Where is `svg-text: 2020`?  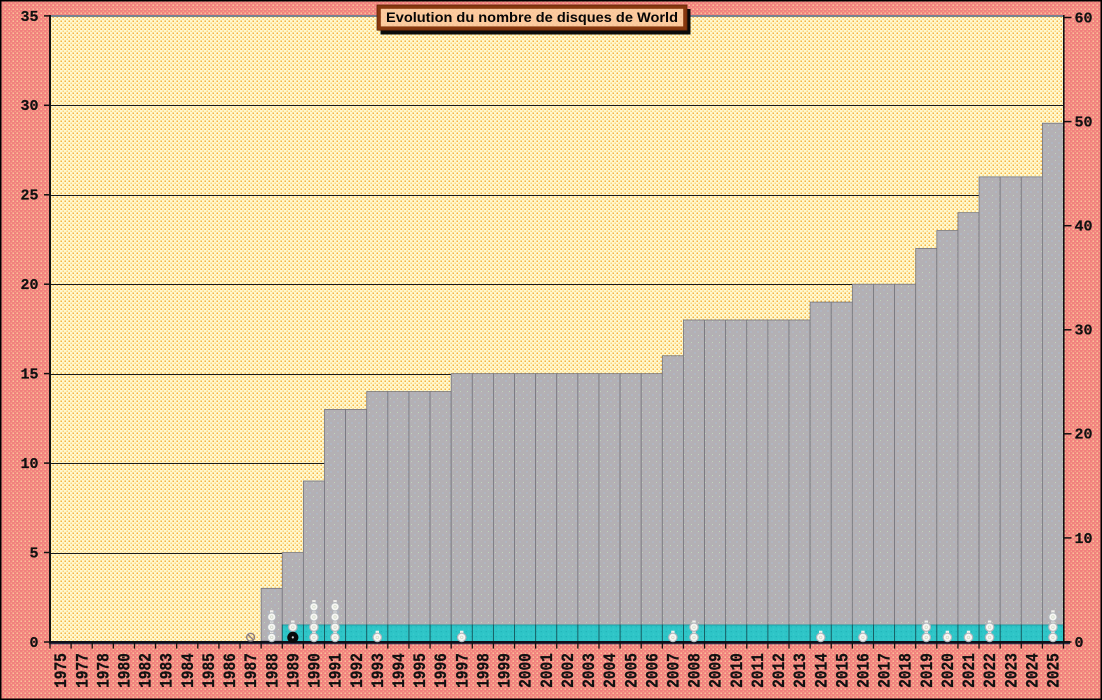 svg-text: 2020 is located at coordinates (949, 670).